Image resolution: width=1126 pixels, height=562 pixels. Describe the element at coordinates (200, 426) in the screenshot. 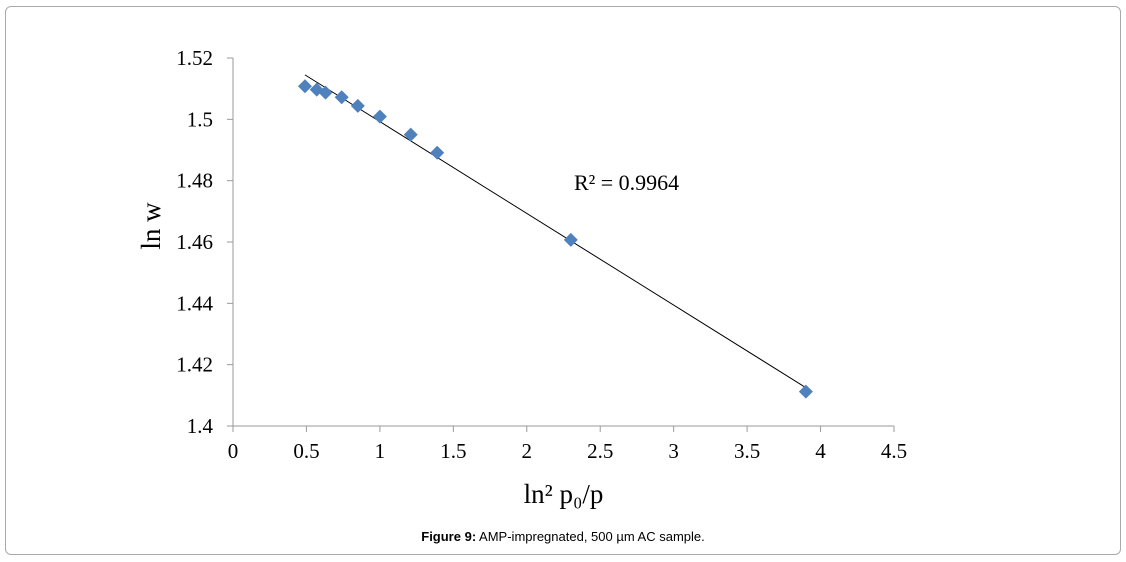

I see `y-tick-label: 1.4` at that location.